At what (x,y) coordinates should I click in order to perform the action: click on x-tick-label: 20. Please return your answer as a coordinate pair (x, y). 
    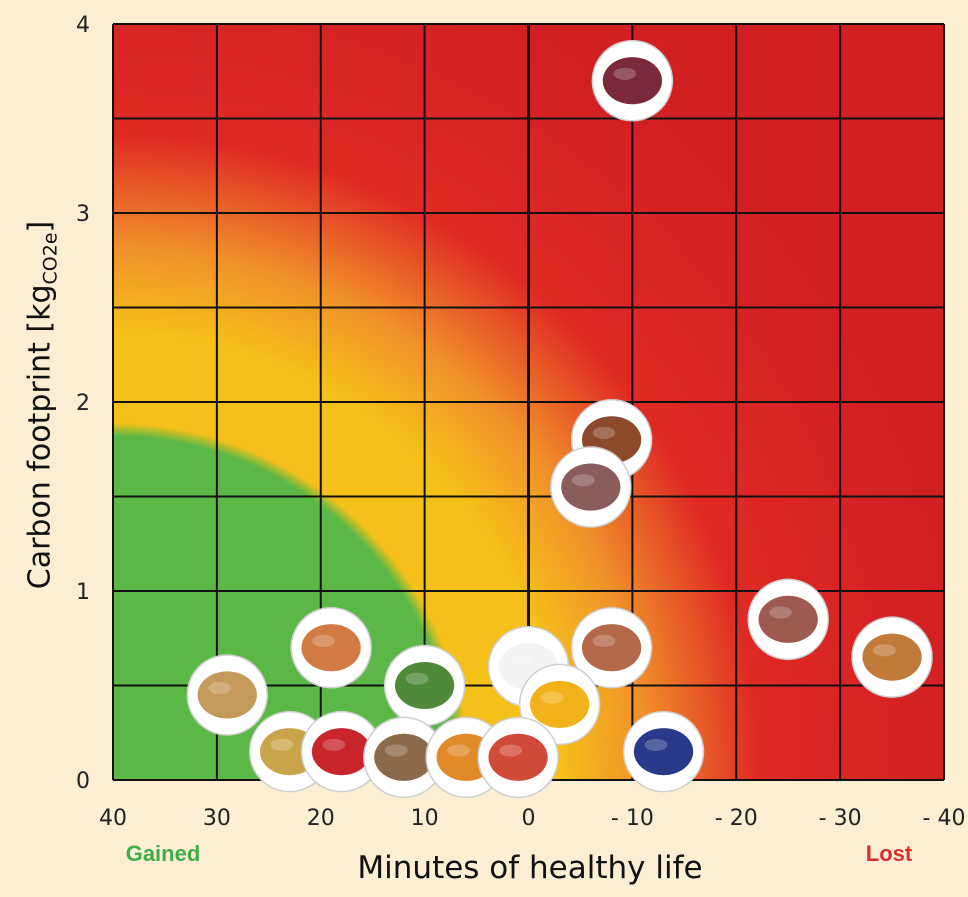
    Looking at the image, I should click on (321, 818).